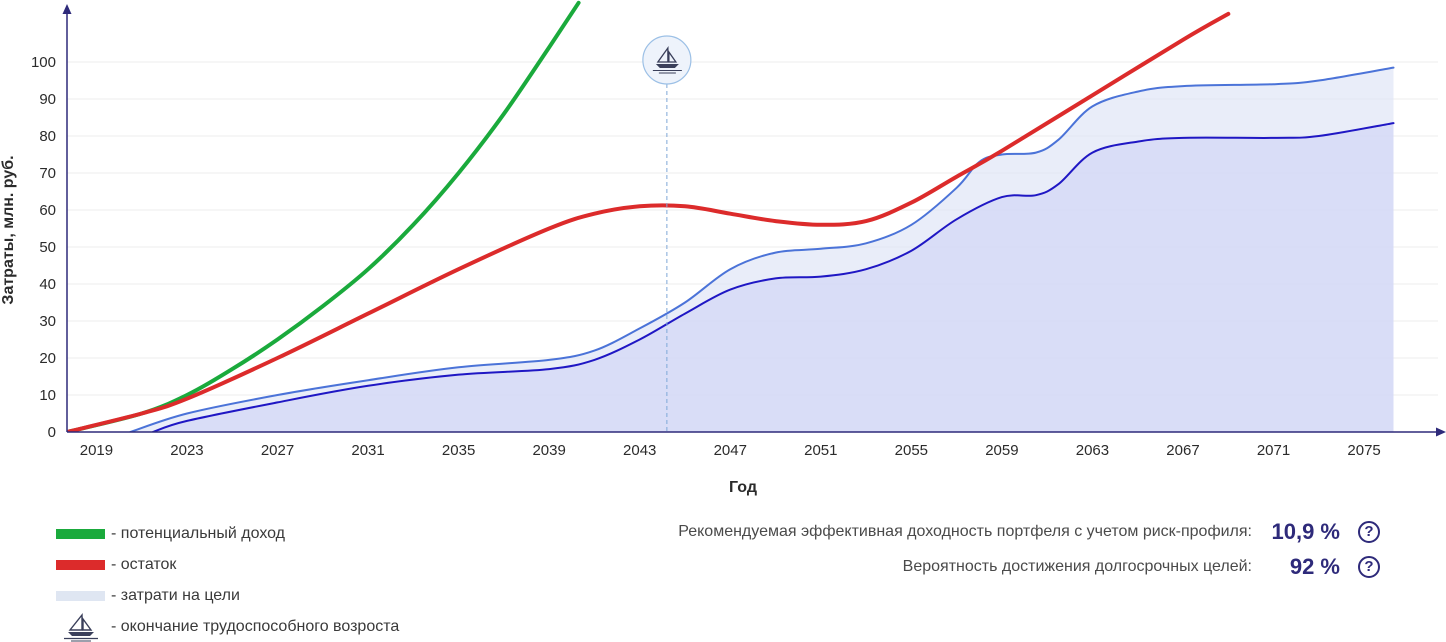 The width and height of the screenshot is (1446, 642). What do you see at coordinates (47, 321) in the screenshot?
I see `y-tick-label: 30` at bounding box center [47, 321].